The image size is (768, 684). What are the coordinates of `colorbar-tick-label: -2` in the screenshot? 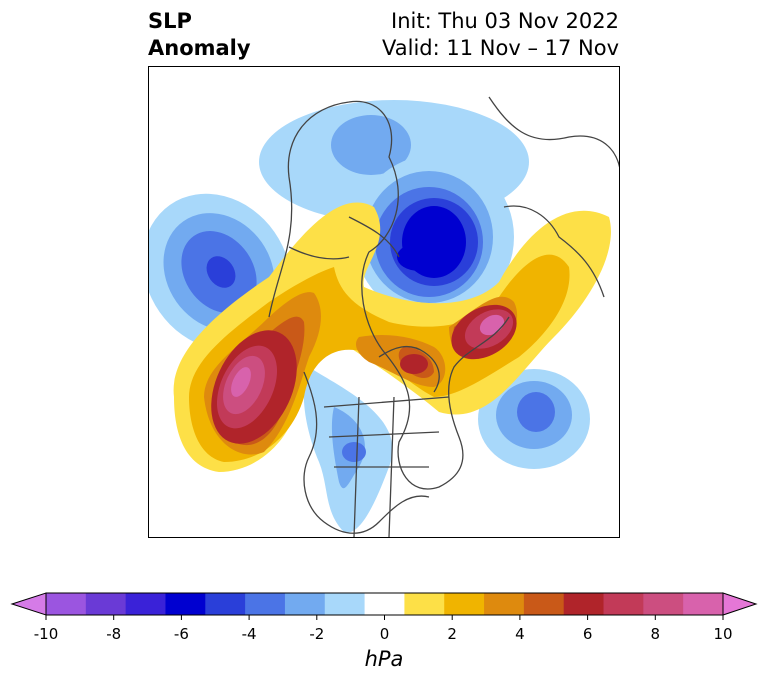 It's located at (317, 634).